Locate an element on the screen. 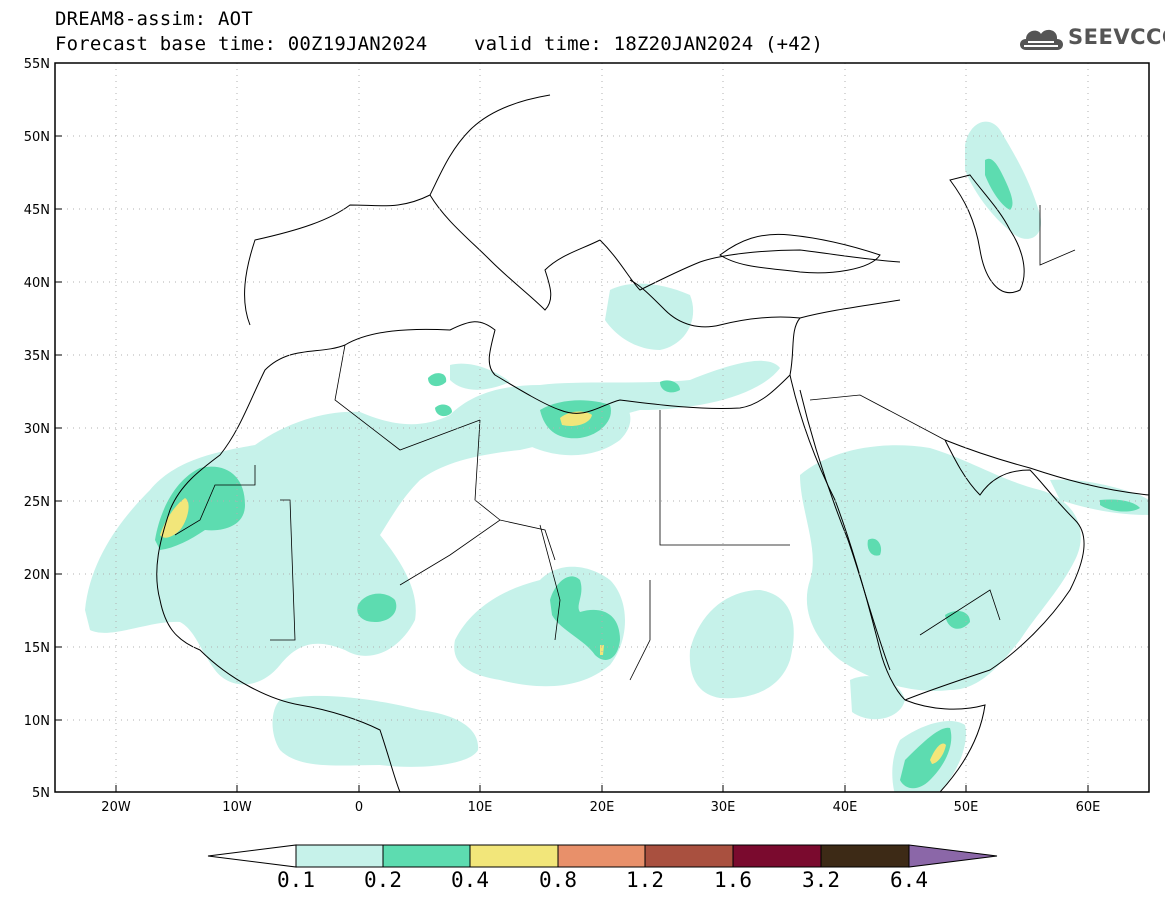 The image size is (1165, 905). colorbar-label: 3.2 is located at coordinates (821, 880).